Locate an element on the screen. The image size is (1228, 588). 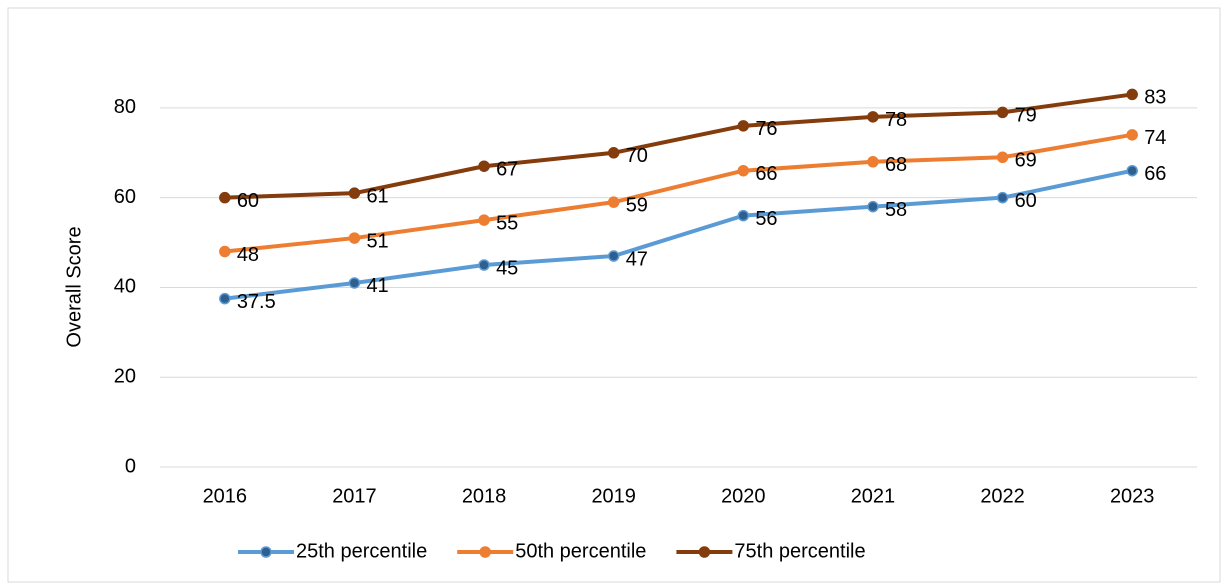
x-tick-label: 2019 is located at coordinates (613, 496).